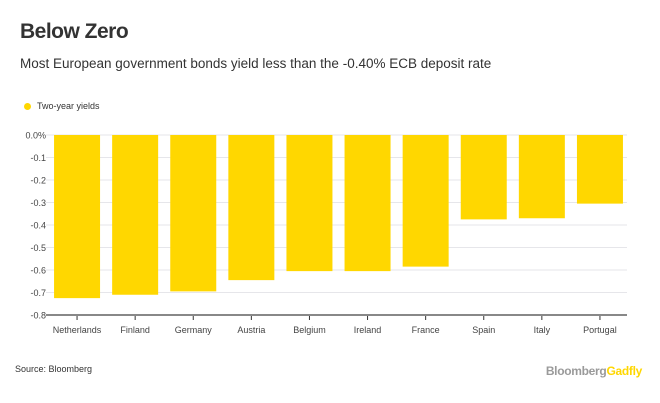 The height and width of the screenshot is (403, 660). Describe the element at coordinates (54, 369) in the screenshot. I see `source-note: Source: Bloomberg` at that location.